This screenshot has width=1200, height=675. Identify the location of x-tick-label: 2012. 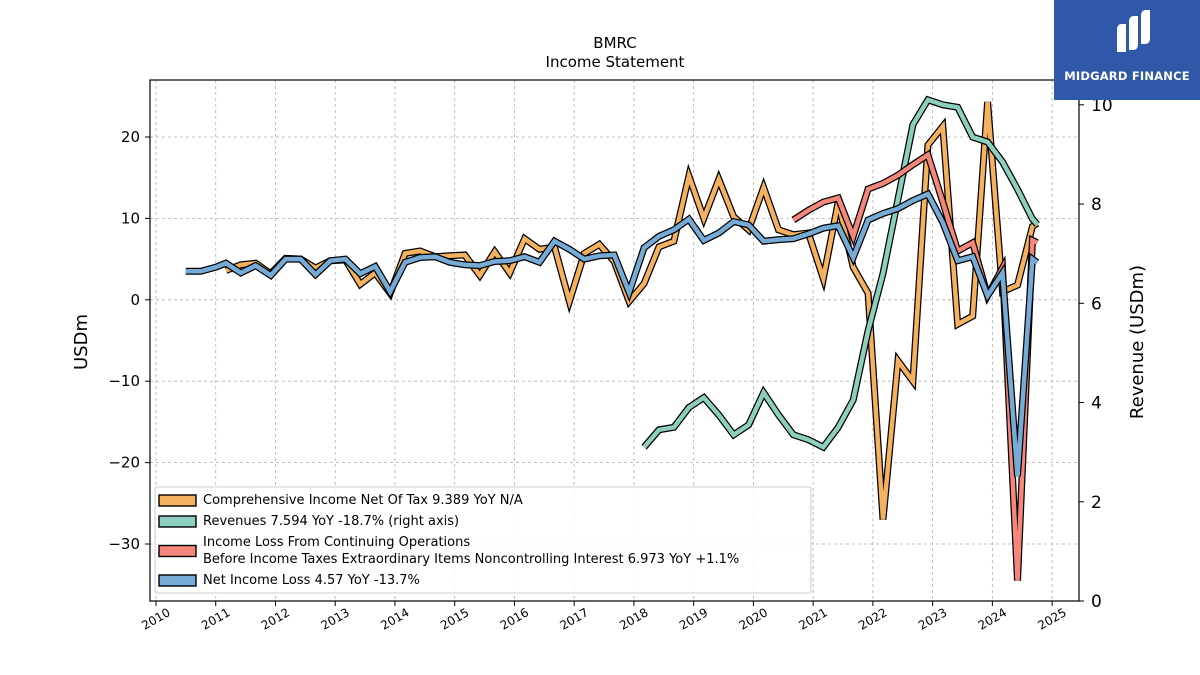
(275, 618).